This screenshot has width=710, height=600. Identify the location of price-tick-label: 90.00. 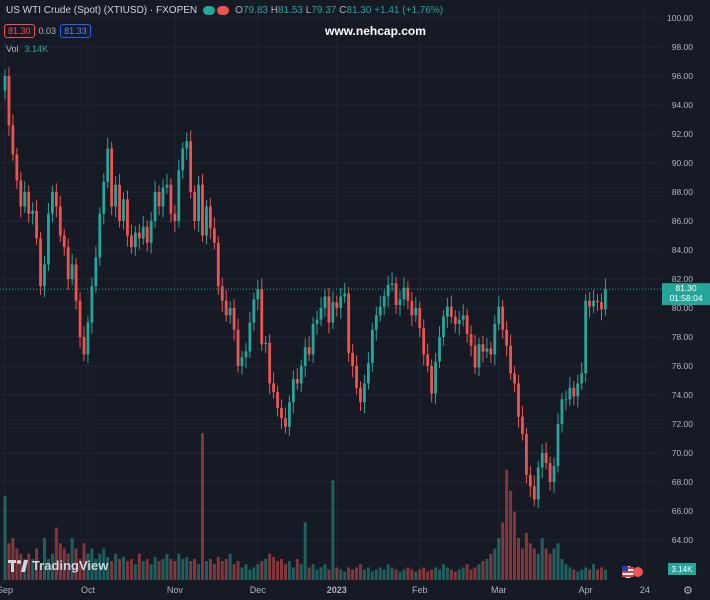
(683, 163).